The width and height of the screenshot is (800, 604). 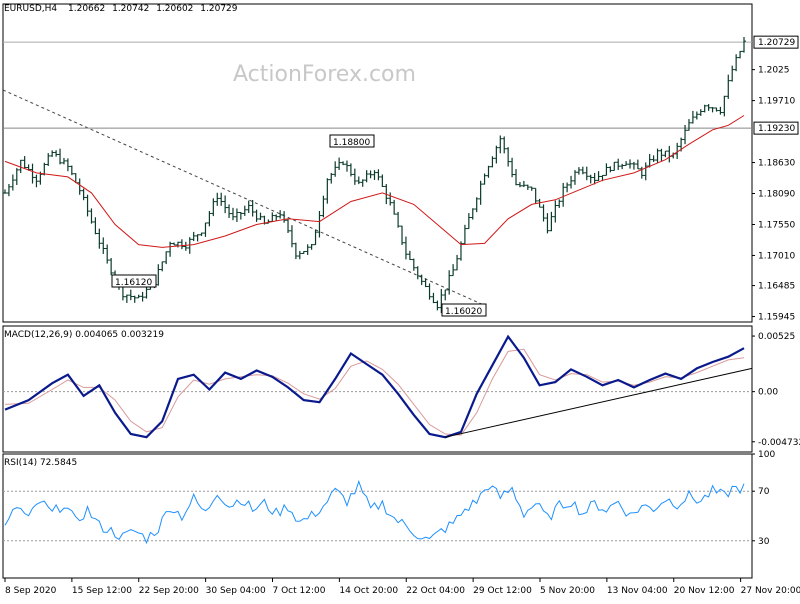 I want to click on symbol-label: EURUSD,H4, so click(x=31, y=9).